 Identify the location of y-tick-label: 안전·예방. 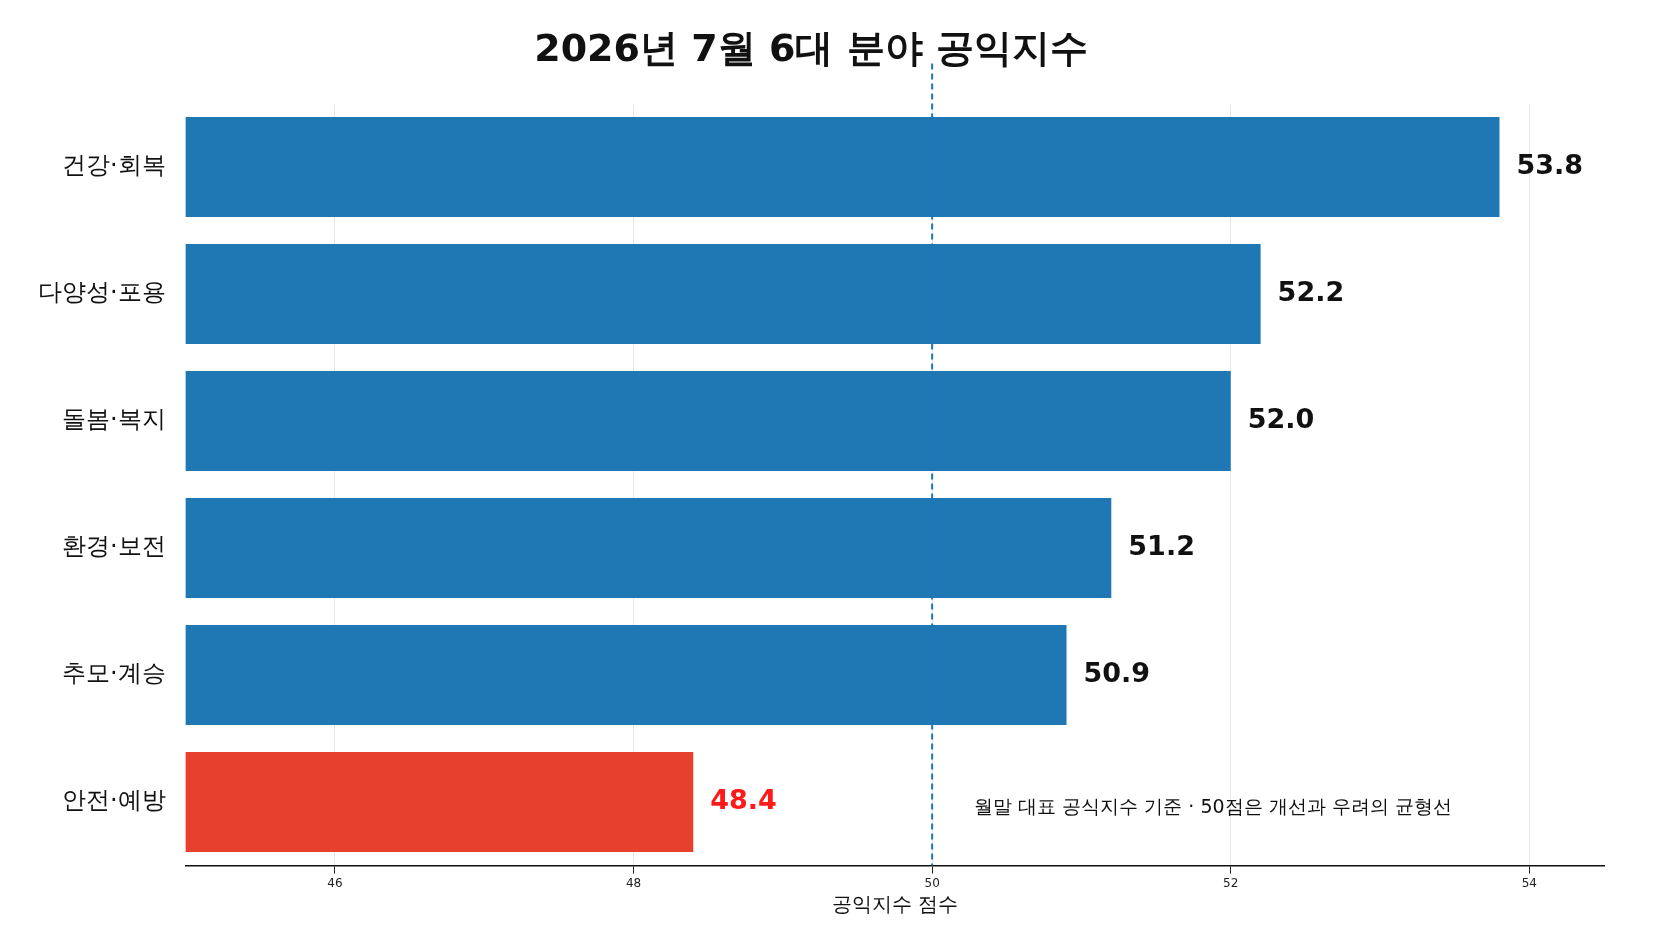
(113, 800).